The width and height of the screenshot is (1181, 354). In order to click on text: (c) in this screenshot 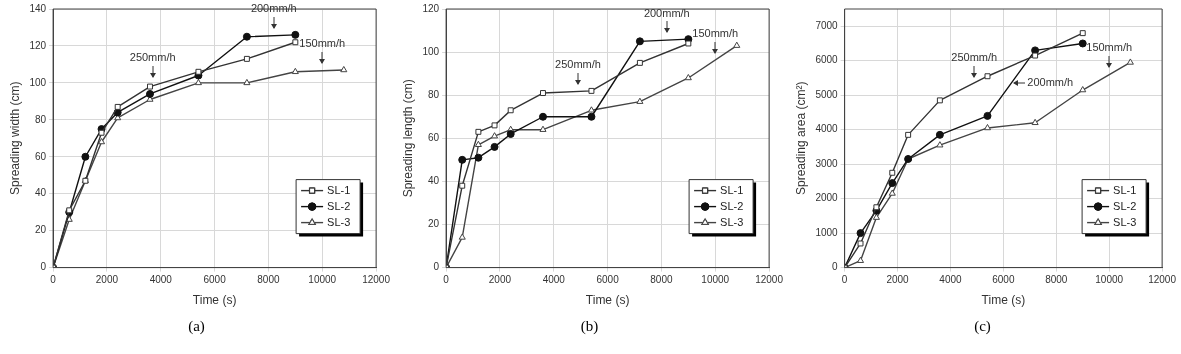, I will do `click(982, 326)`.